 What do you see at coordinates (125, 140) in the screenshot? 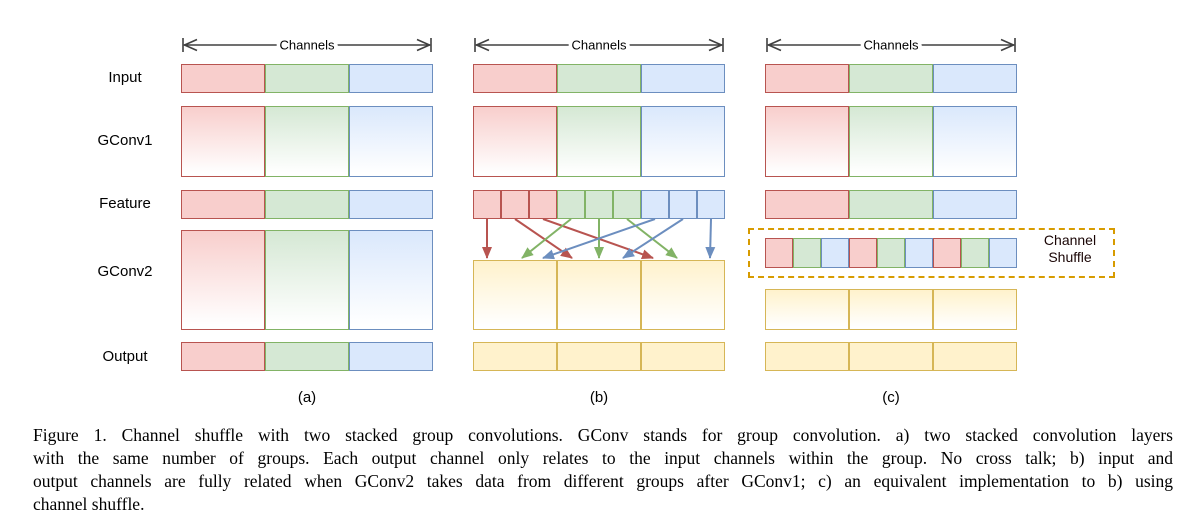
I see `row-label-gconv1: GConv1` at bounding box center [125, 140].